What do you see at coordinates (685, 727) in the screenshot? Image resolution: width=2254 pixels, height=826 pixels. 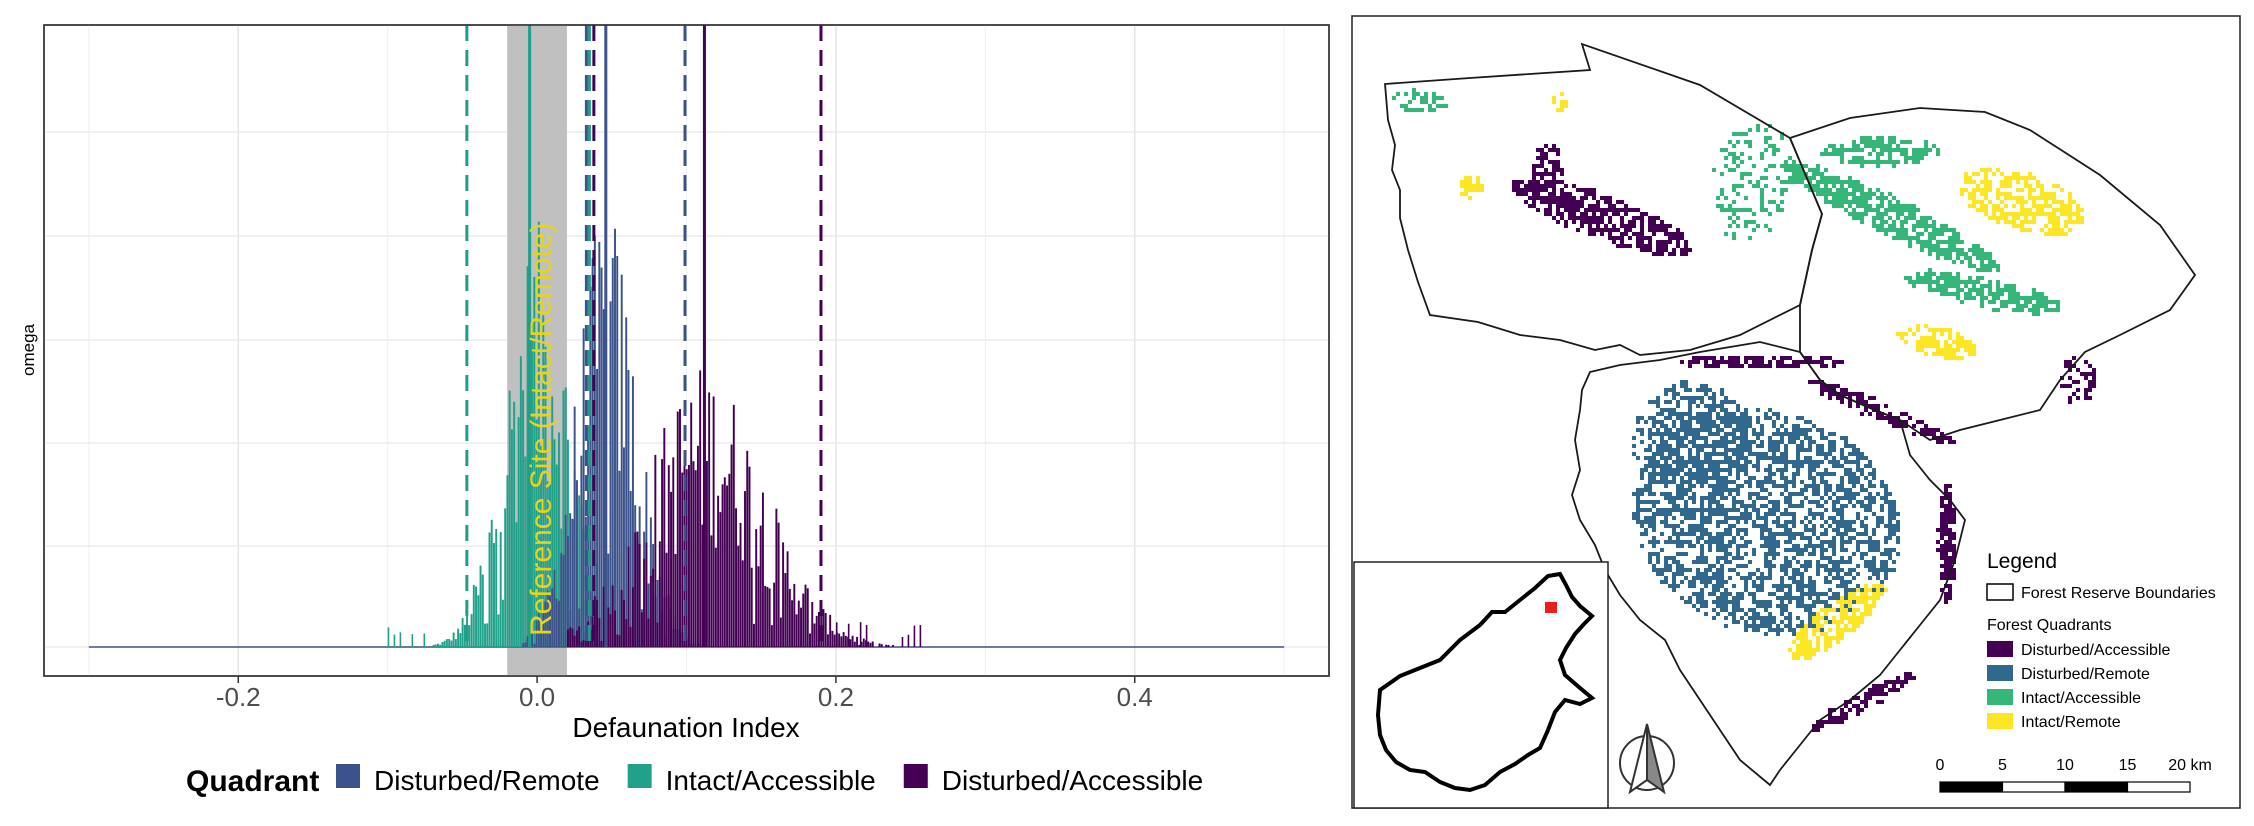 I see `x-axis-title: Defaunation Index` at bounding box center [685, 727].